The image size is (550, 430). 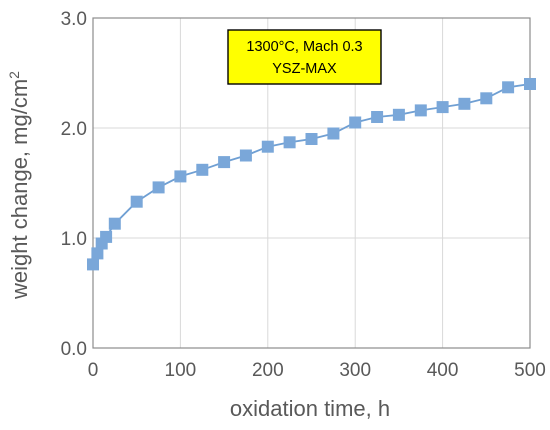 I want to click on y-axis-title: weight change, mg/cm2, so click(x=19, y=185).